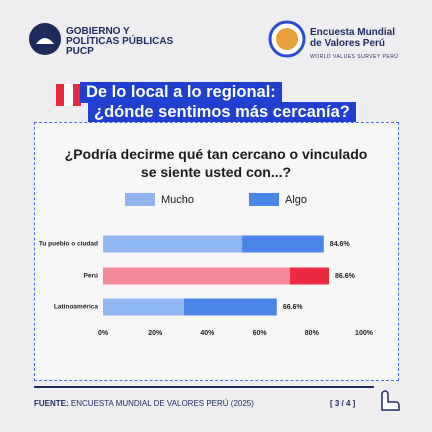 Image resolution: width=432 pixels, height=432 pixels. I want to click on logo-sub: WORLD VALUES SURVEY PERÚ, so click(354, 57).